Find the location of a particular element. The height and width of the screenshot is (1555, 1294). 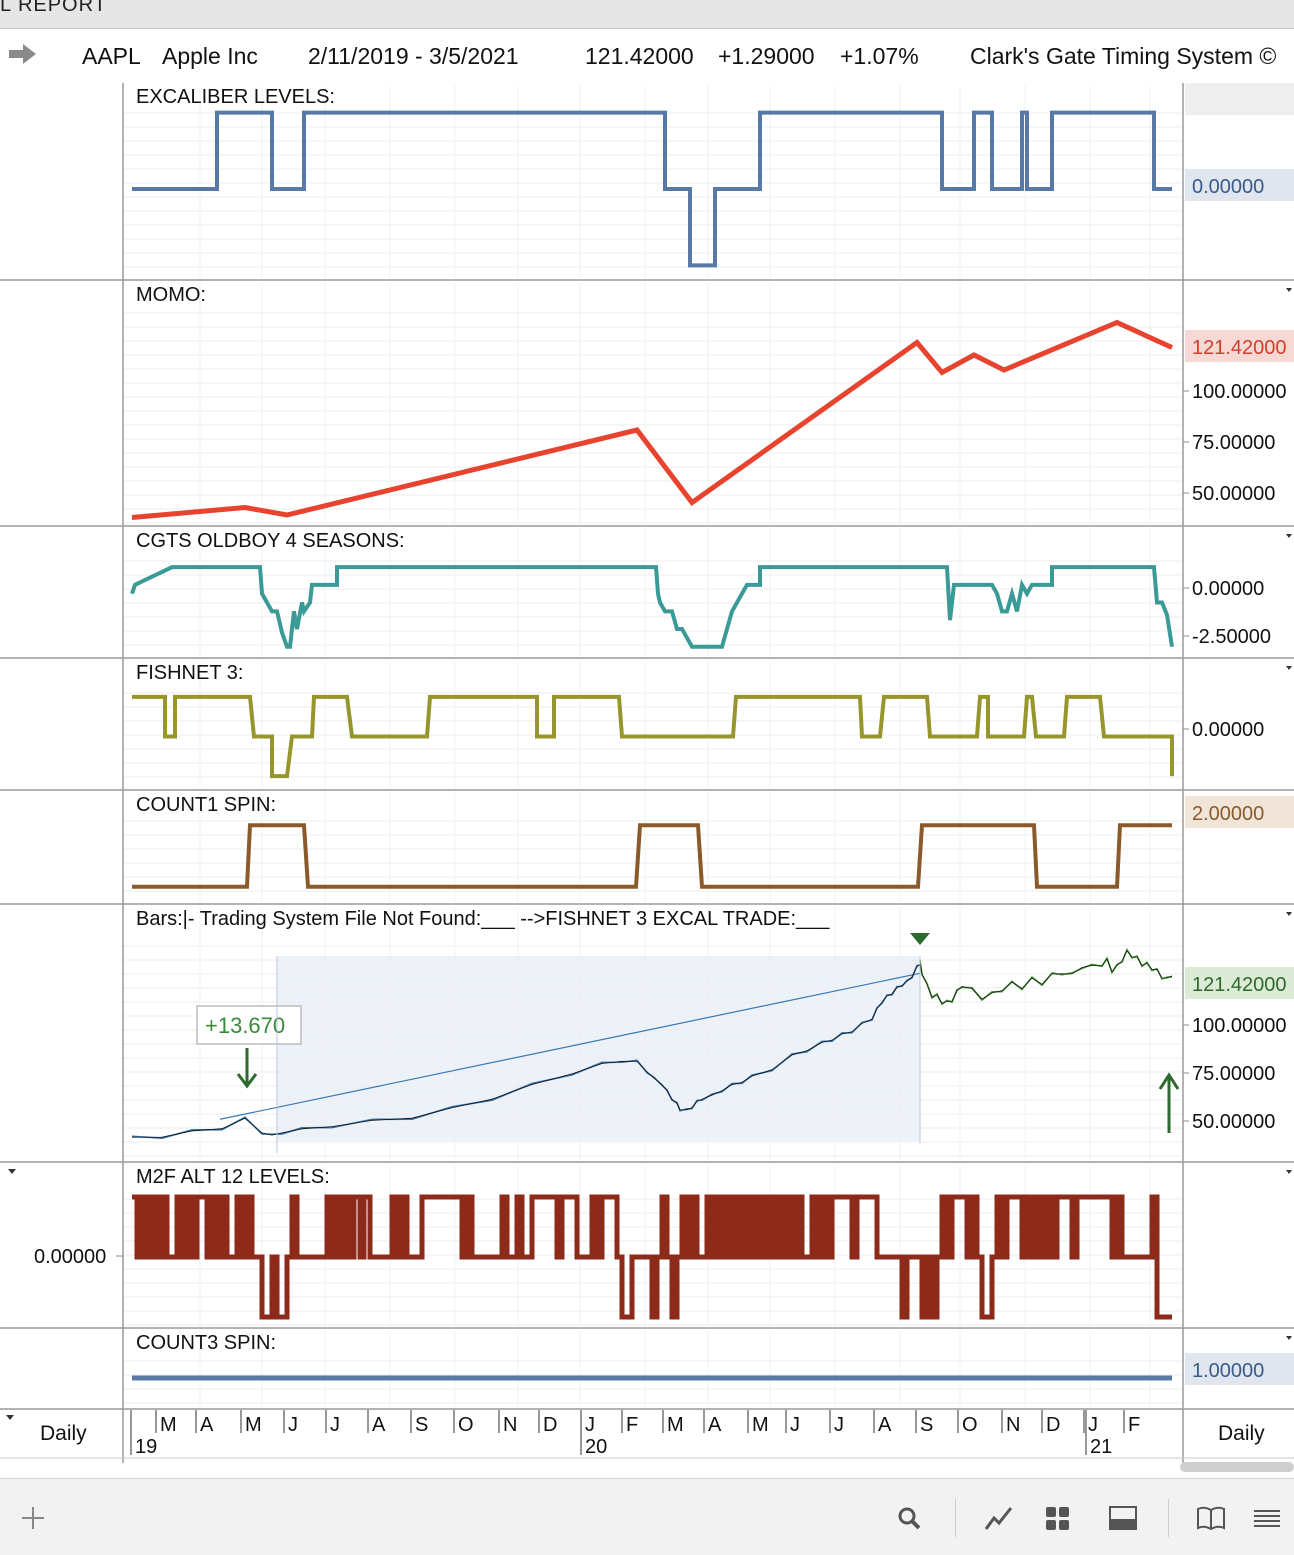

y-tick-label: -2.50000 is located at coordinates (1231, 637).